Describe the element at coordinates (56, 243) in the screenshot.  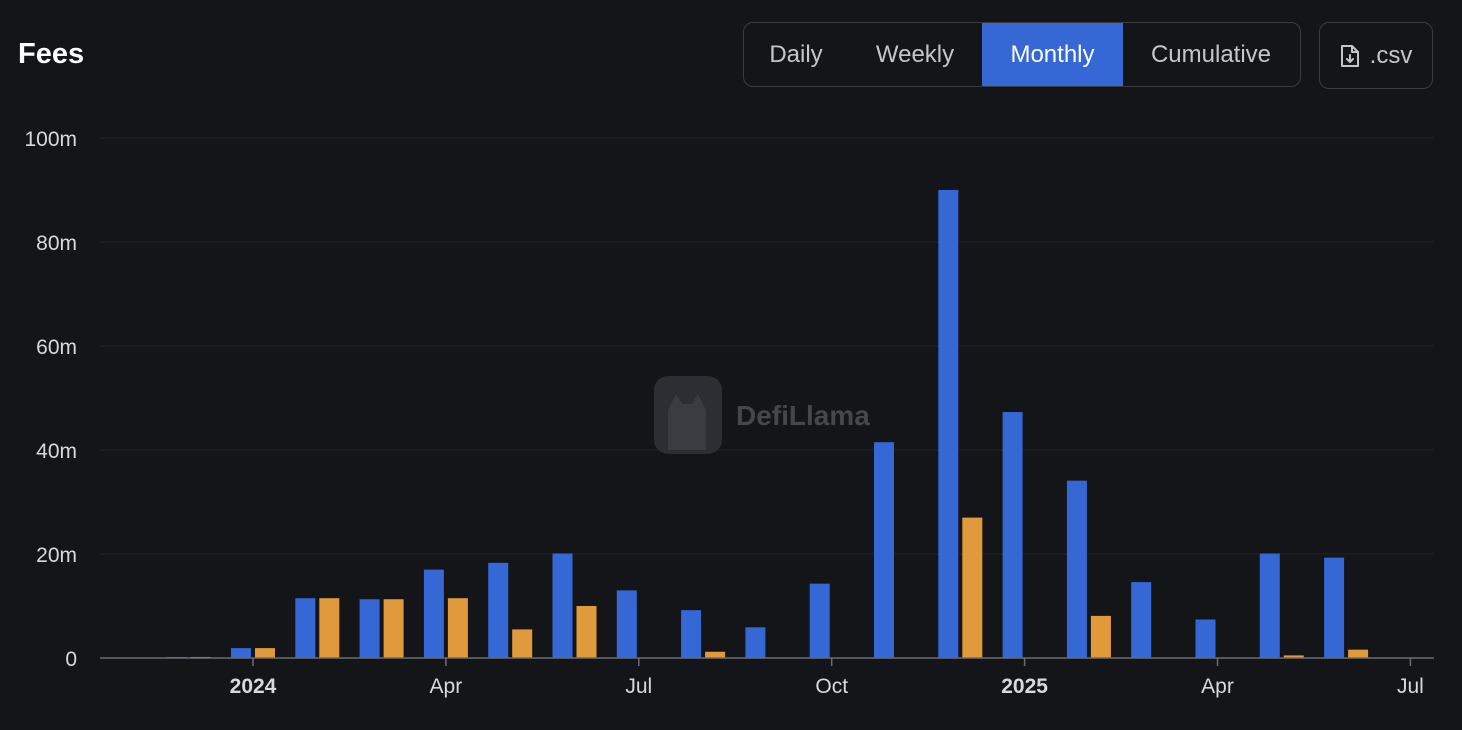
I see `y-tick-label: 80m` at that location.